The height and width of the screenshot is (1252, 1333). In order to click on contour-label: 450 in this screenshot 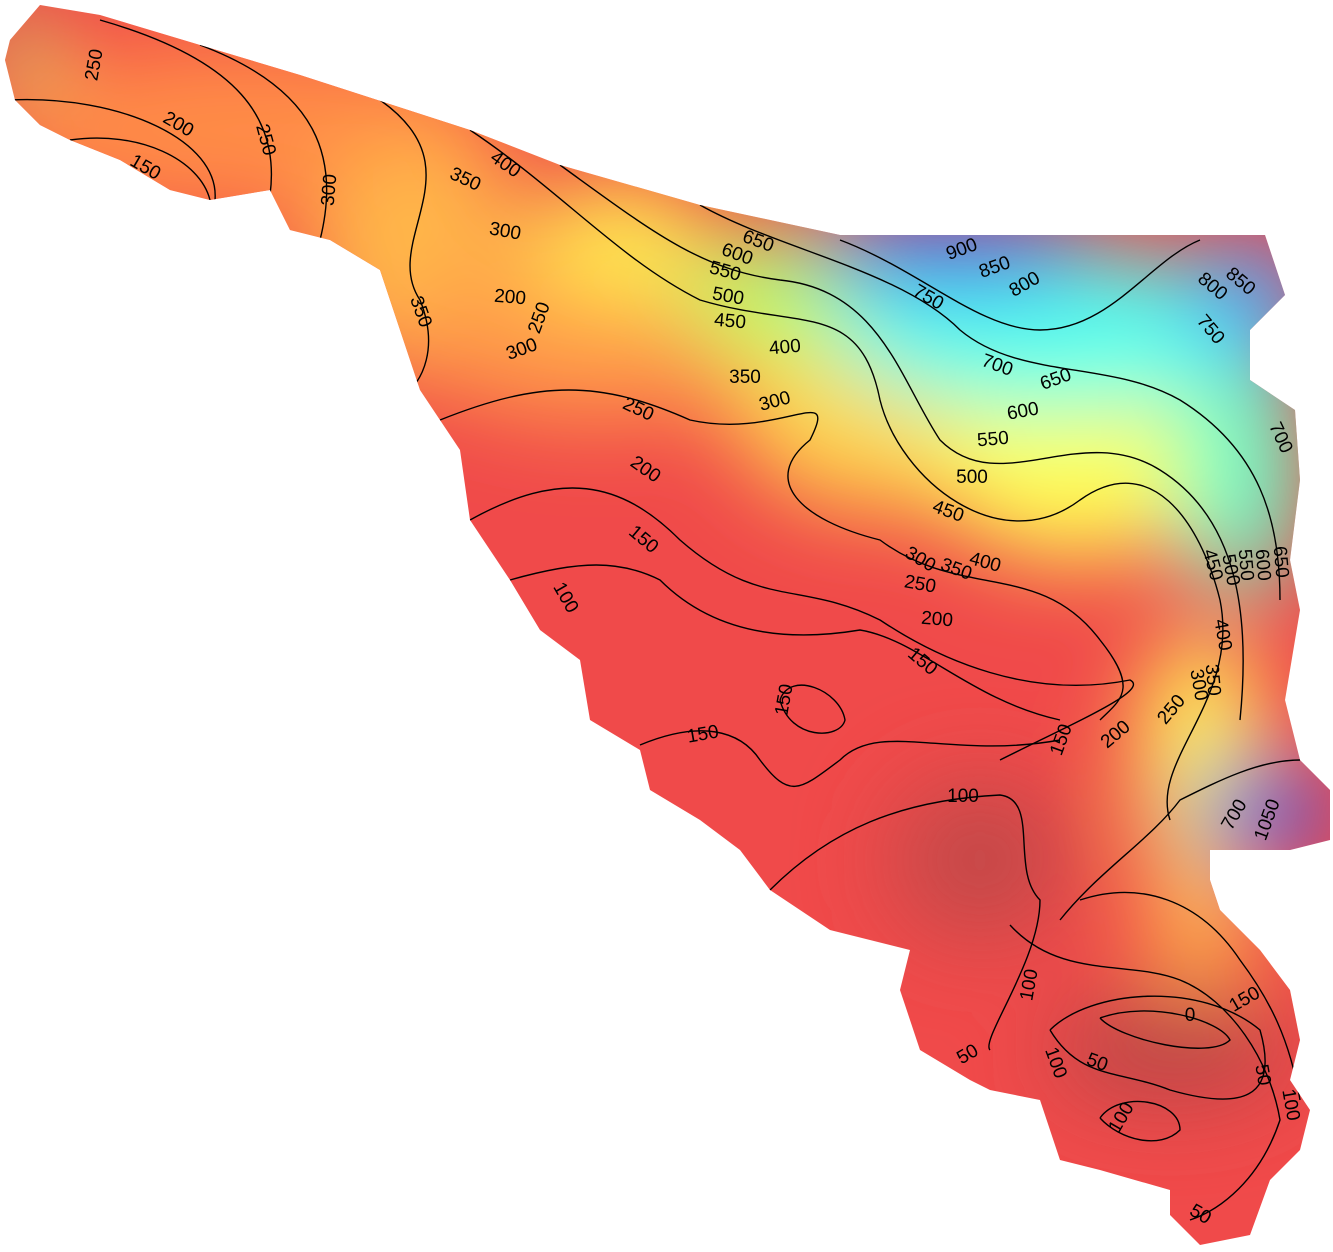, I will do `click(729, 322)`.